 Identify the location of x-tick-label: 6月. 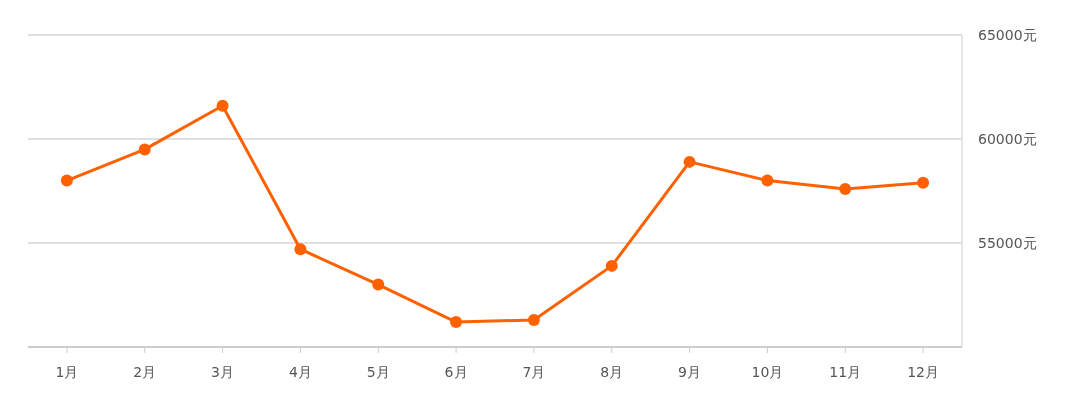
(456, 372).